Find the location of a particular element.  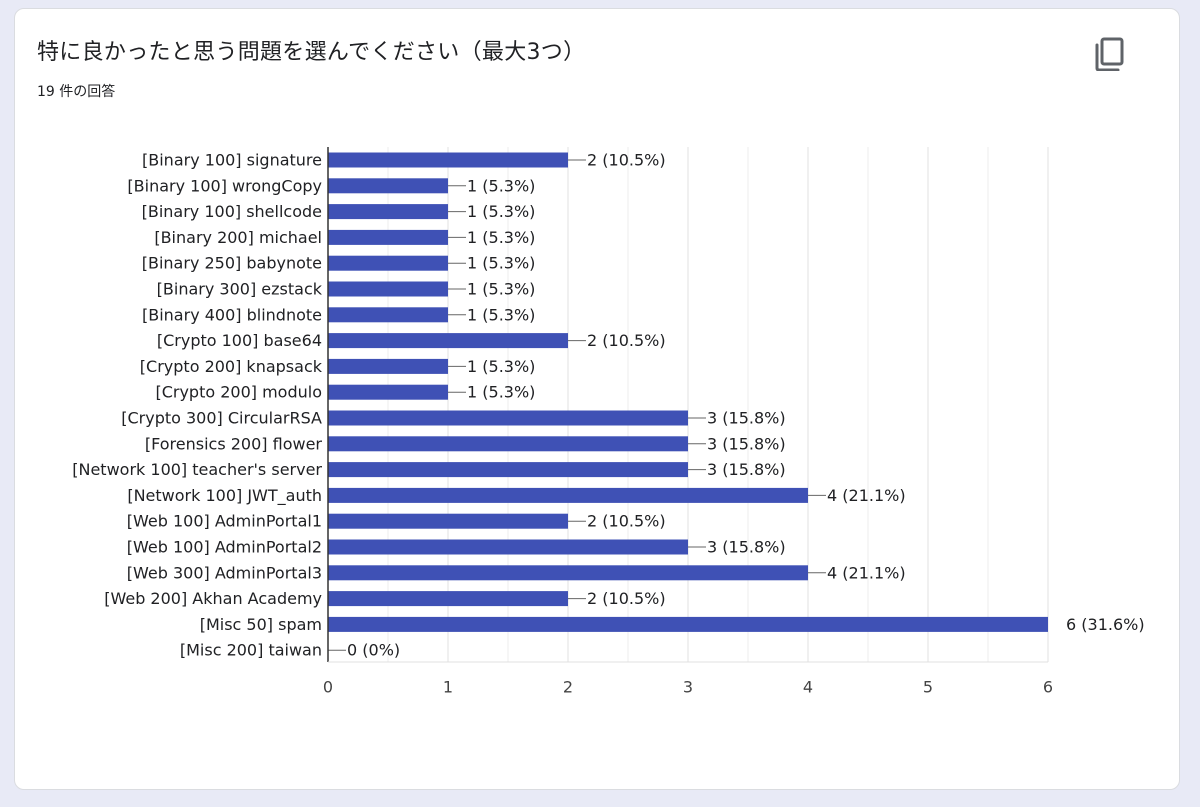

category-label: [Binary 300] ezstack is located at coordinates (240, 289).